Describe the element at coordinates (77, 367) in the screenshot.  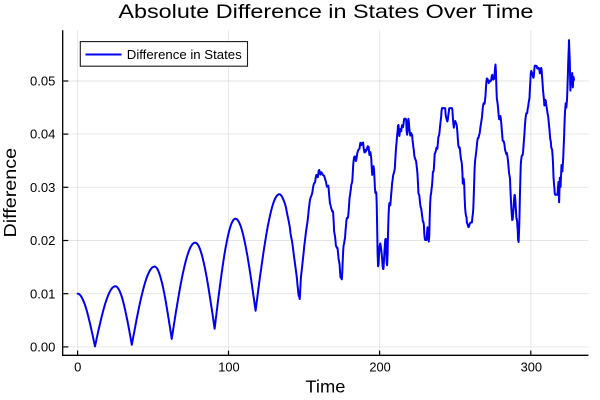
I see `svg-text: 0` at that location.